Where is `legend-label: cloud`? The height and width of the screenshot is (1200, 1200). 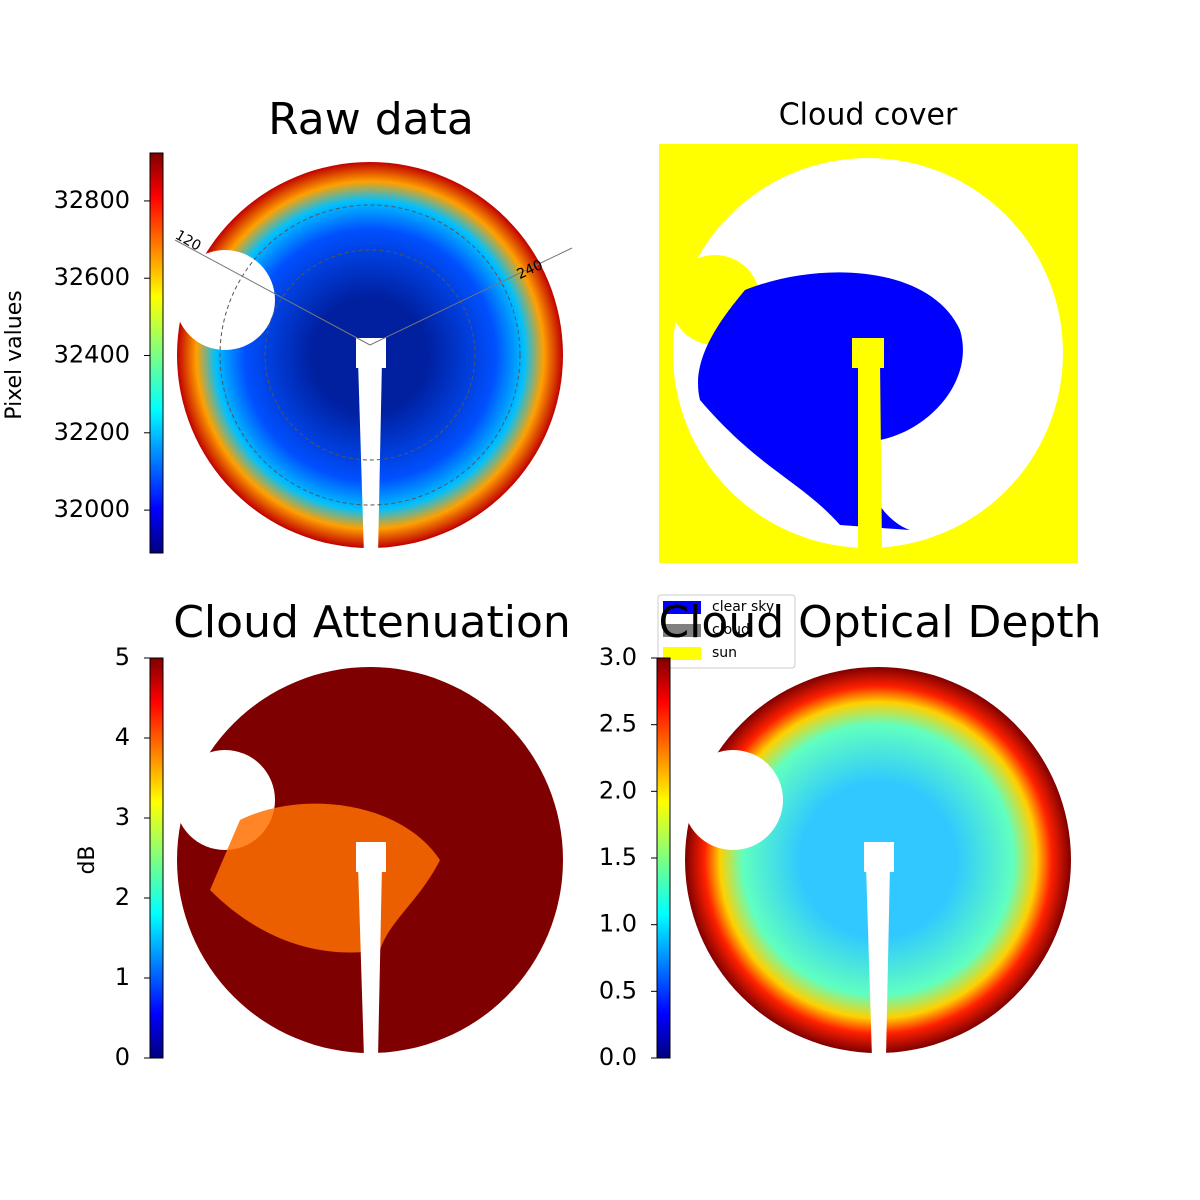
legend-label: cloud is located at coordinates (731, 630).